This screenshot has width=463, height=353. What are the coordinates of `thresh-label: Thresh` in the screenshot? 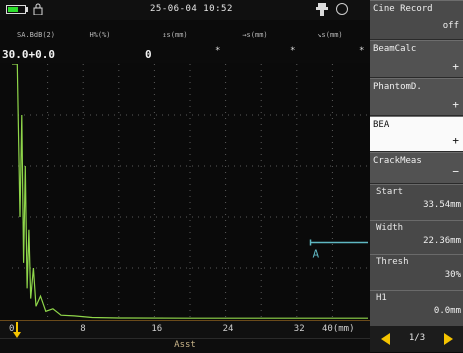 It's located at (392, 262).